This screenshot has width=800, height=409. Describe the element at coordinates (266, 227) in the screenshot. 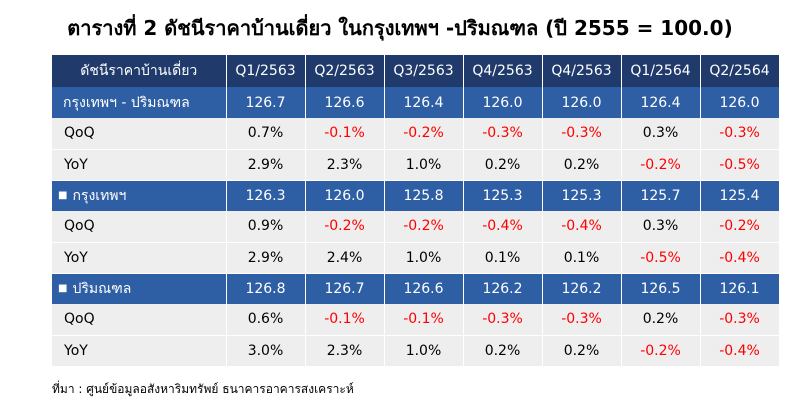

I see `change-value-cell: 0.9%` at that location.